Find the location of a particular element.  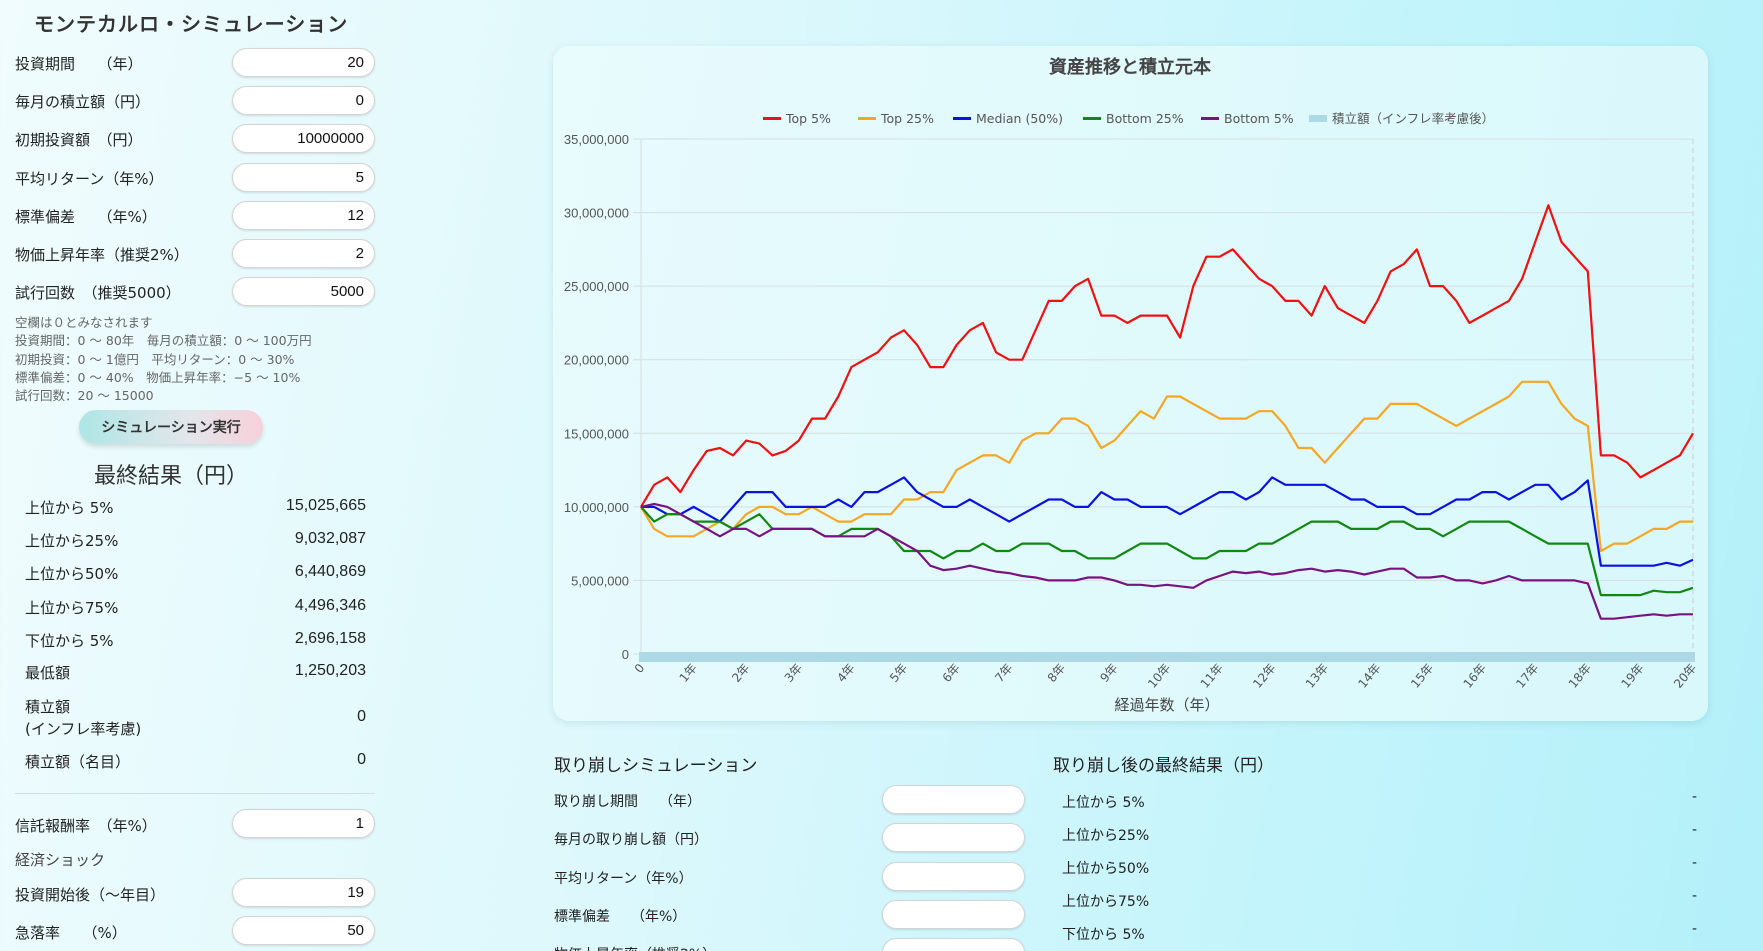

result-label: 上位から25% is located at coordinates (72, 541).